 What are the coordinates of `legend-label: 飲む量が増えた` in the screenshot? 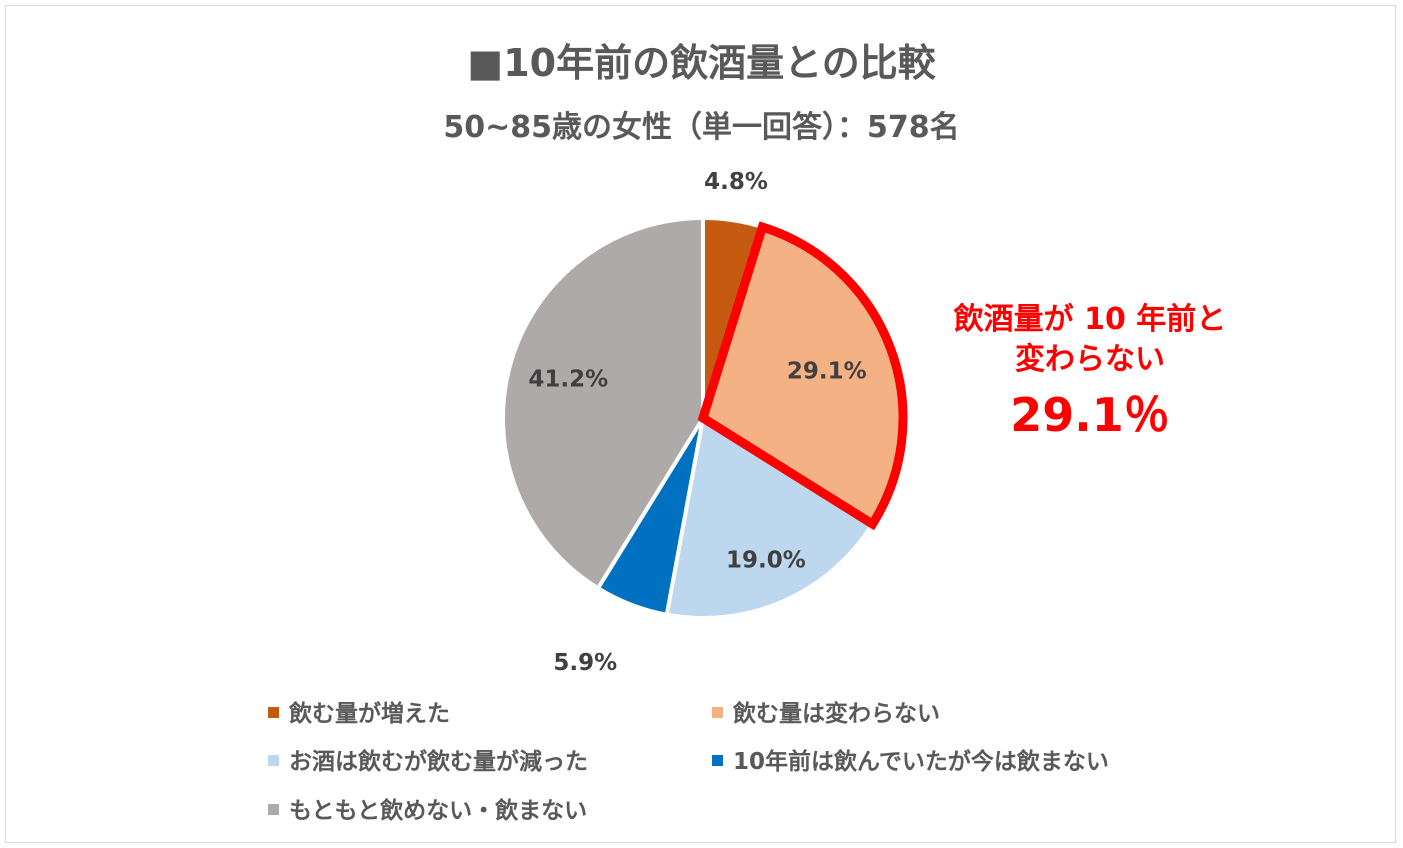 It's located at (369, 714).